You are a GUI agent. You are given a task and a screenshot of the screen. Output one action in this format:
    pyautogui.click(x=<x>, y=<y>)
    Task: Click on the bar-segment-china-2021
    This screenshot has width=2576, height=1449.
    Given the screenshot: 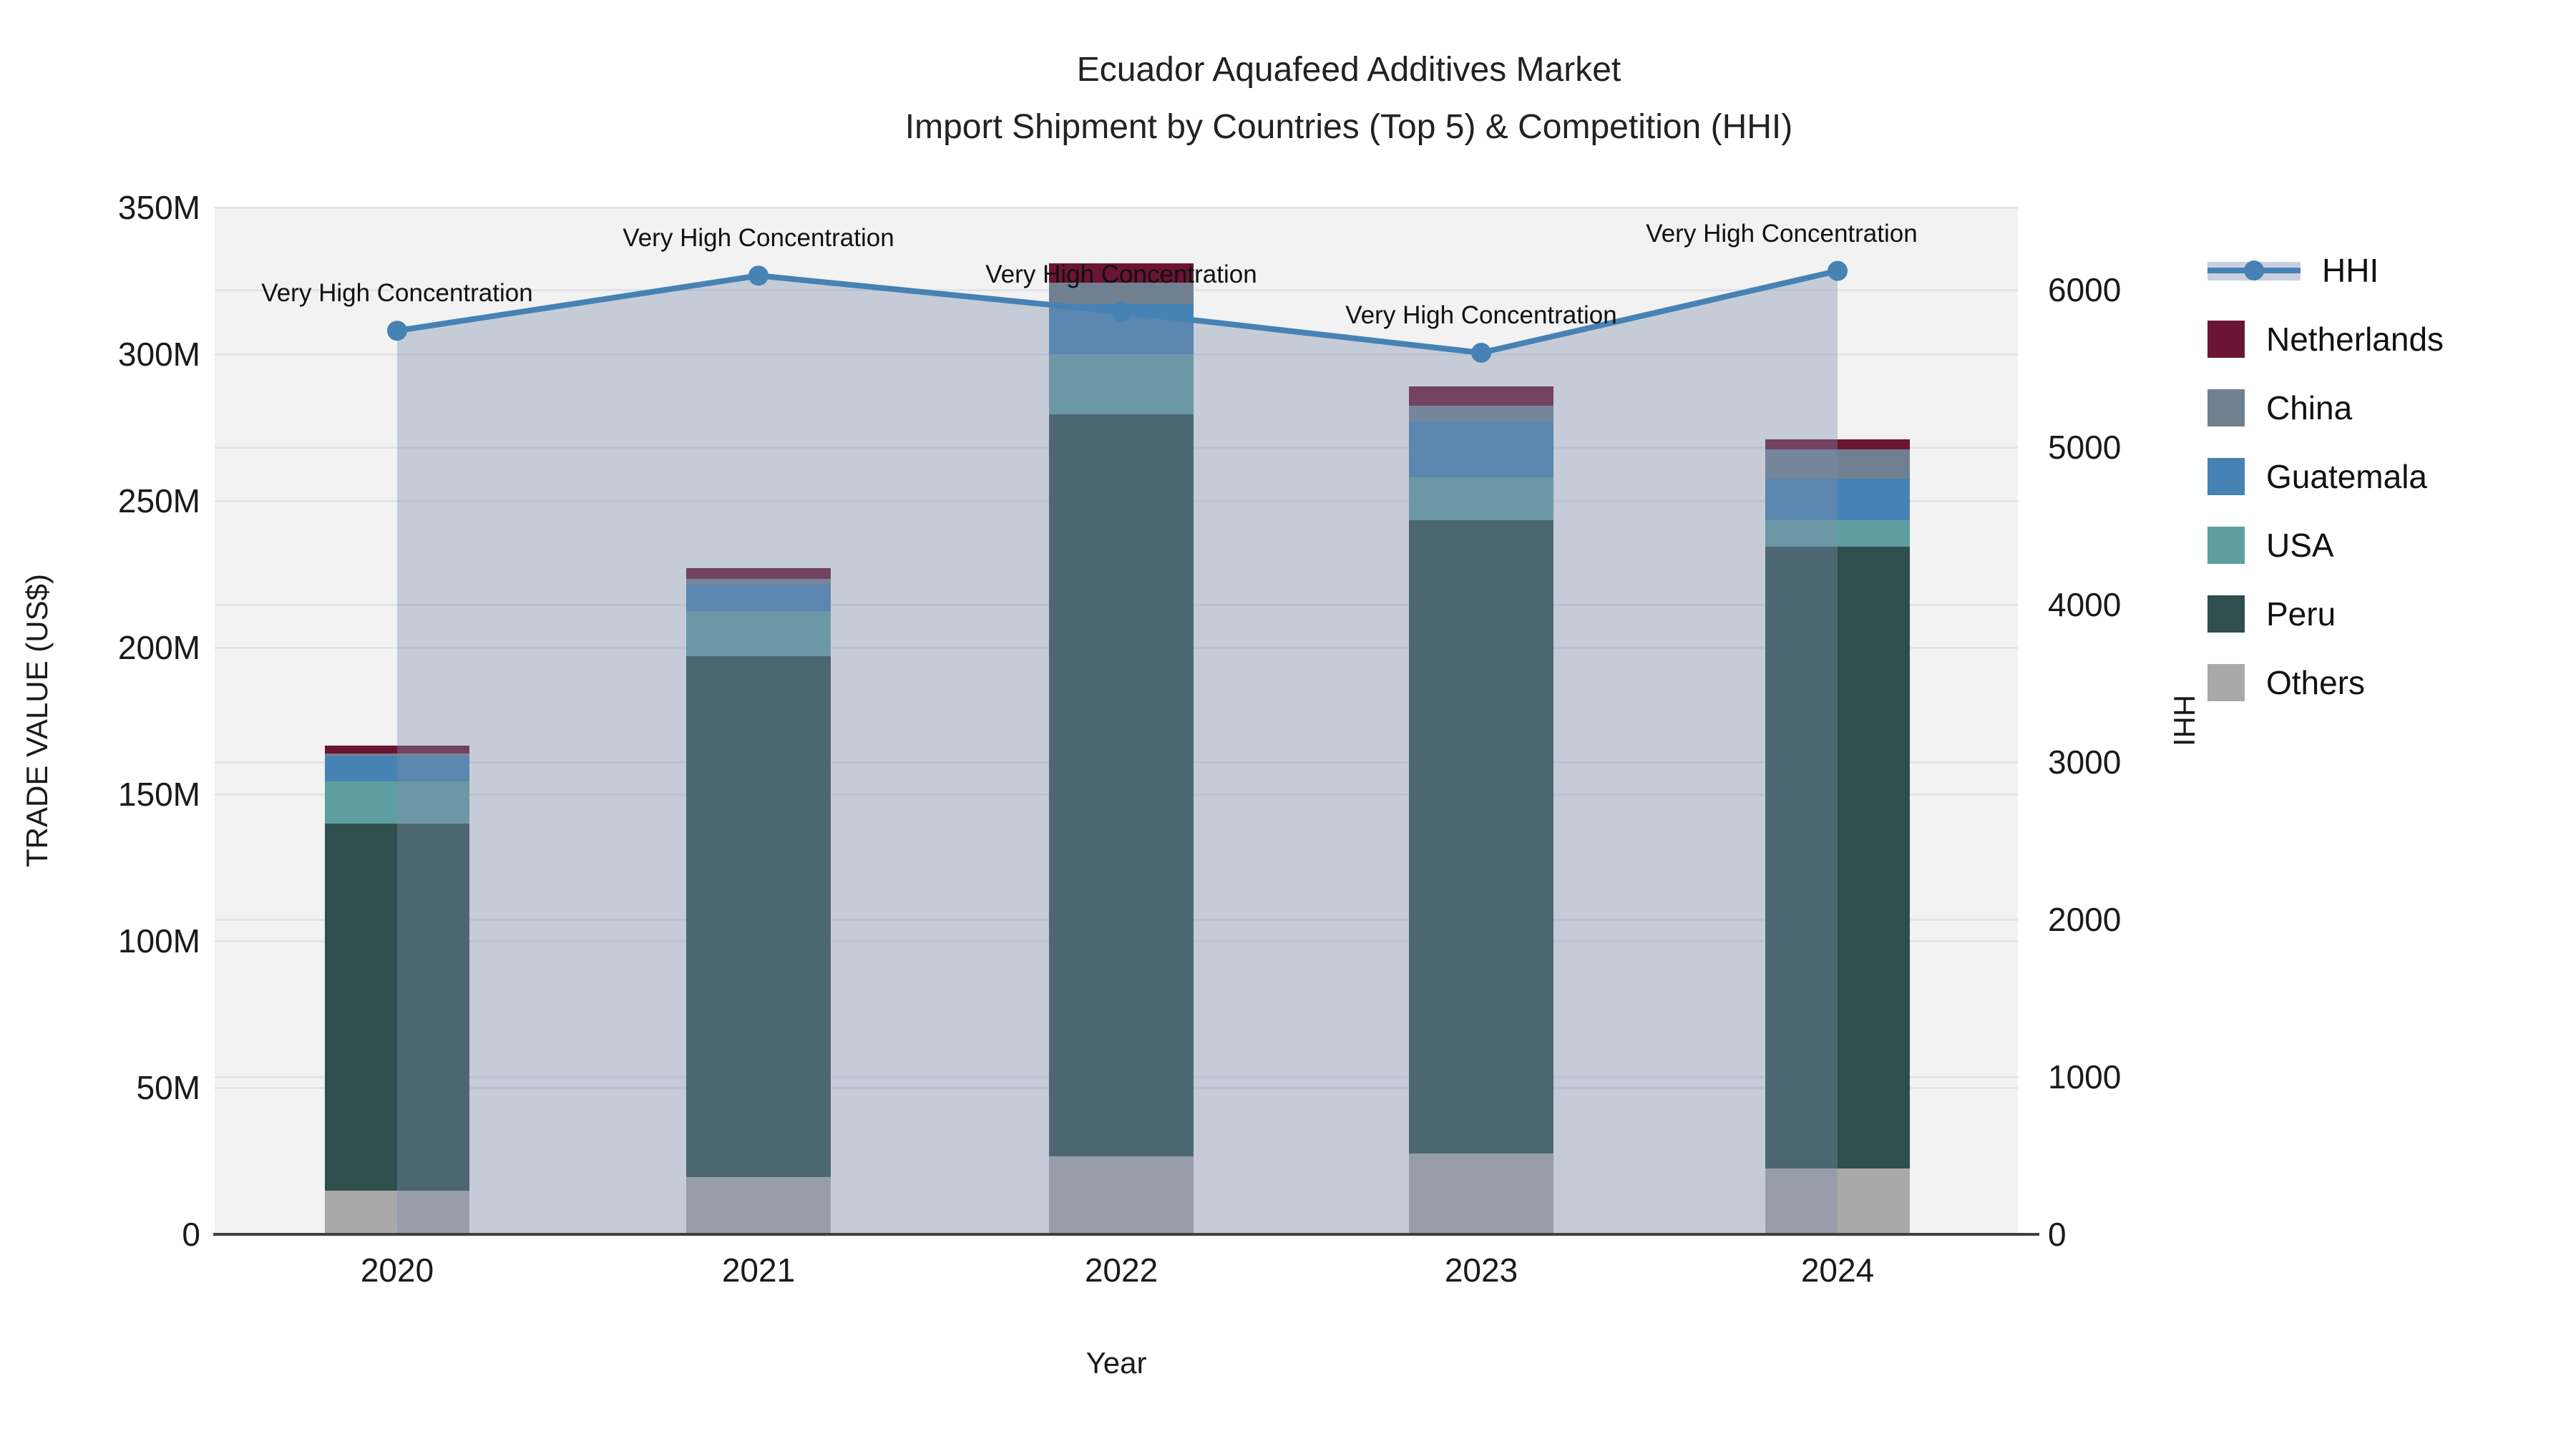 What is the action you would take?
    pyautogui.click(x=758, y=581)
    